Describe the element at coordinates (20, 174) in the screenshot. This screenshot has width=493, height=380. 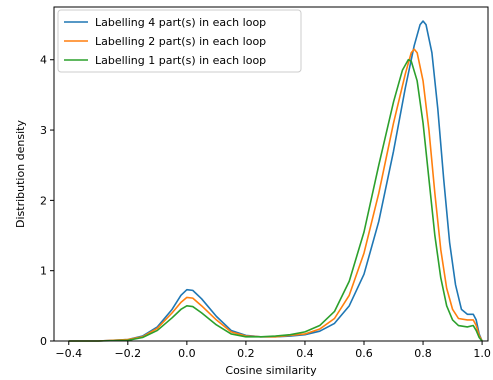
I see `y-axis-label: Distribution density` at that location.